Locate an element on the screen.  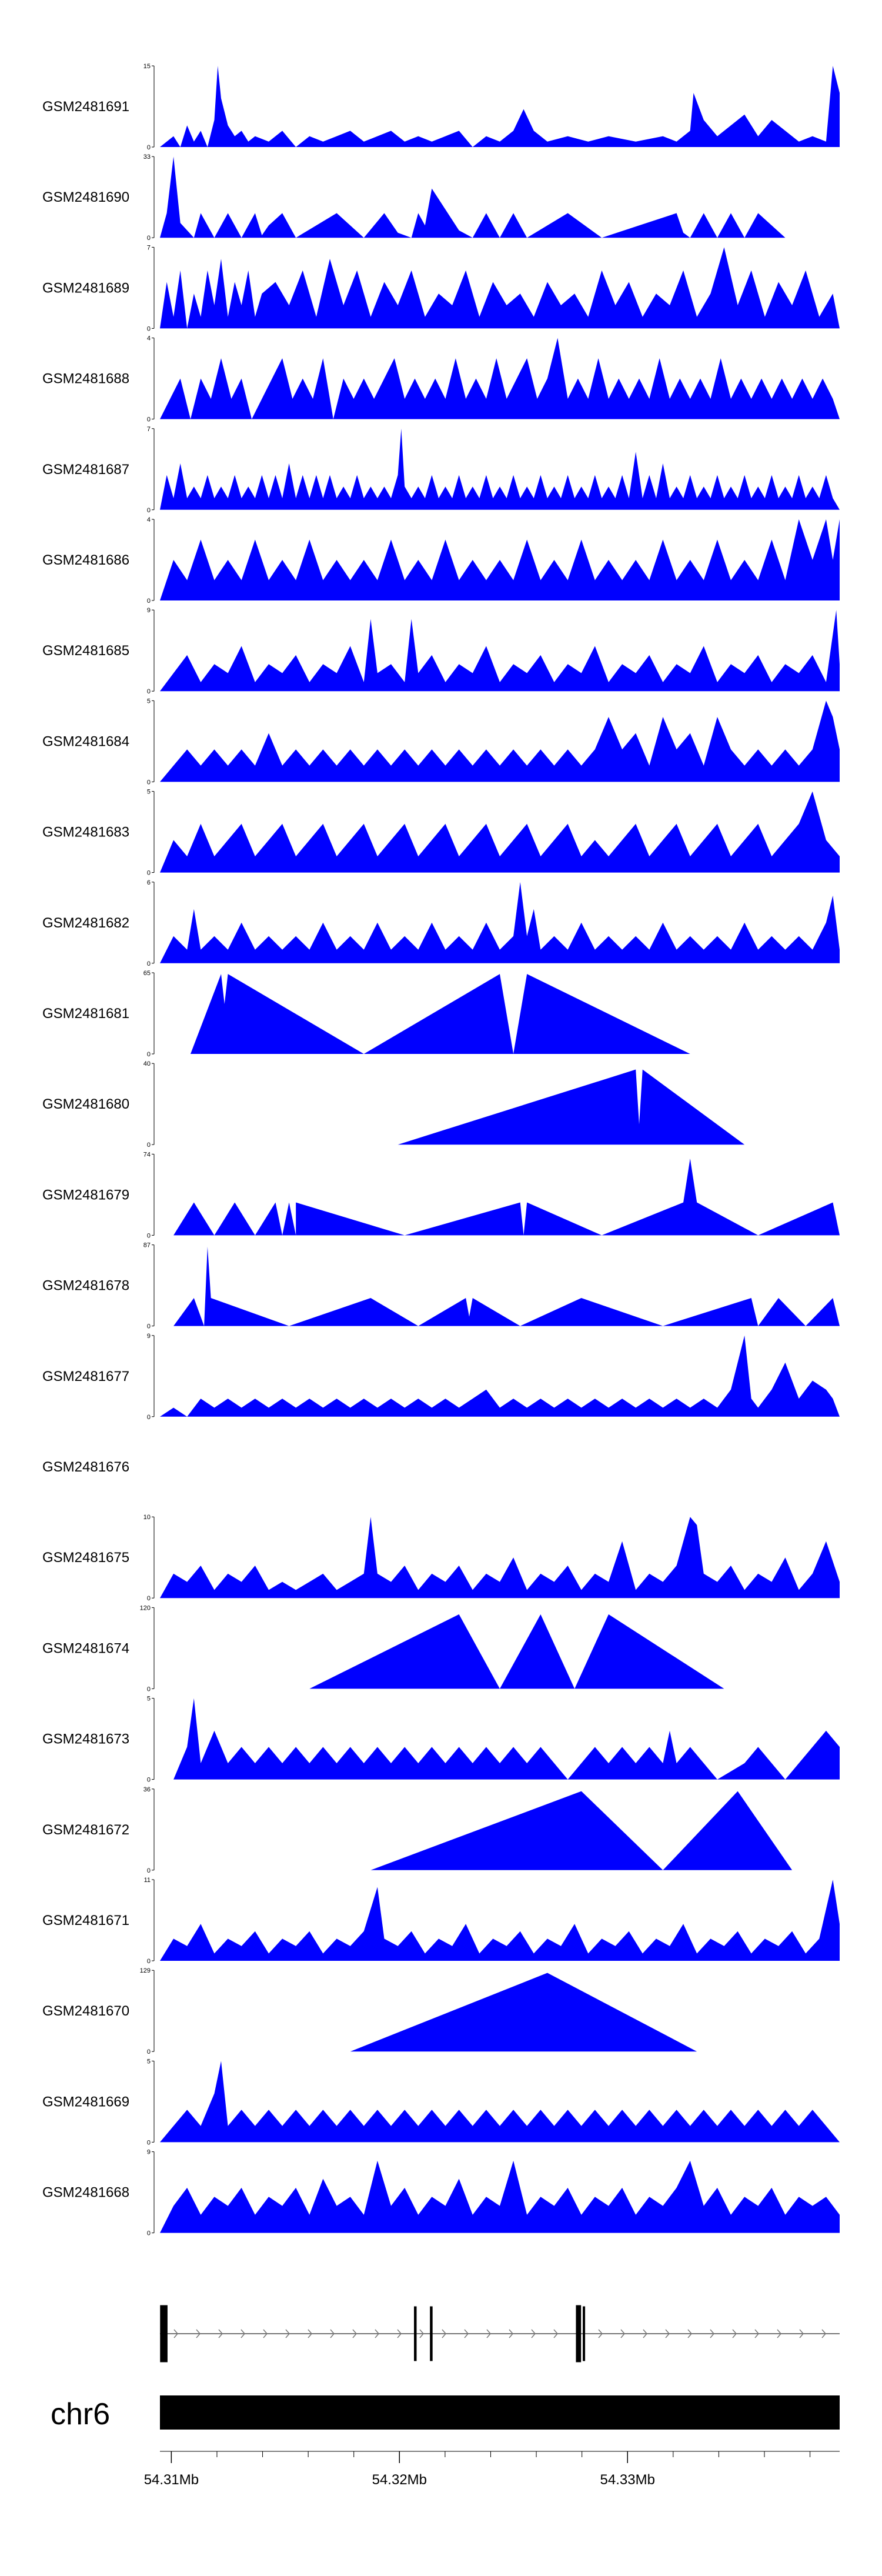
track-GSM2481687: GSM2481687 7 0 is located at coordinates (441, 470).